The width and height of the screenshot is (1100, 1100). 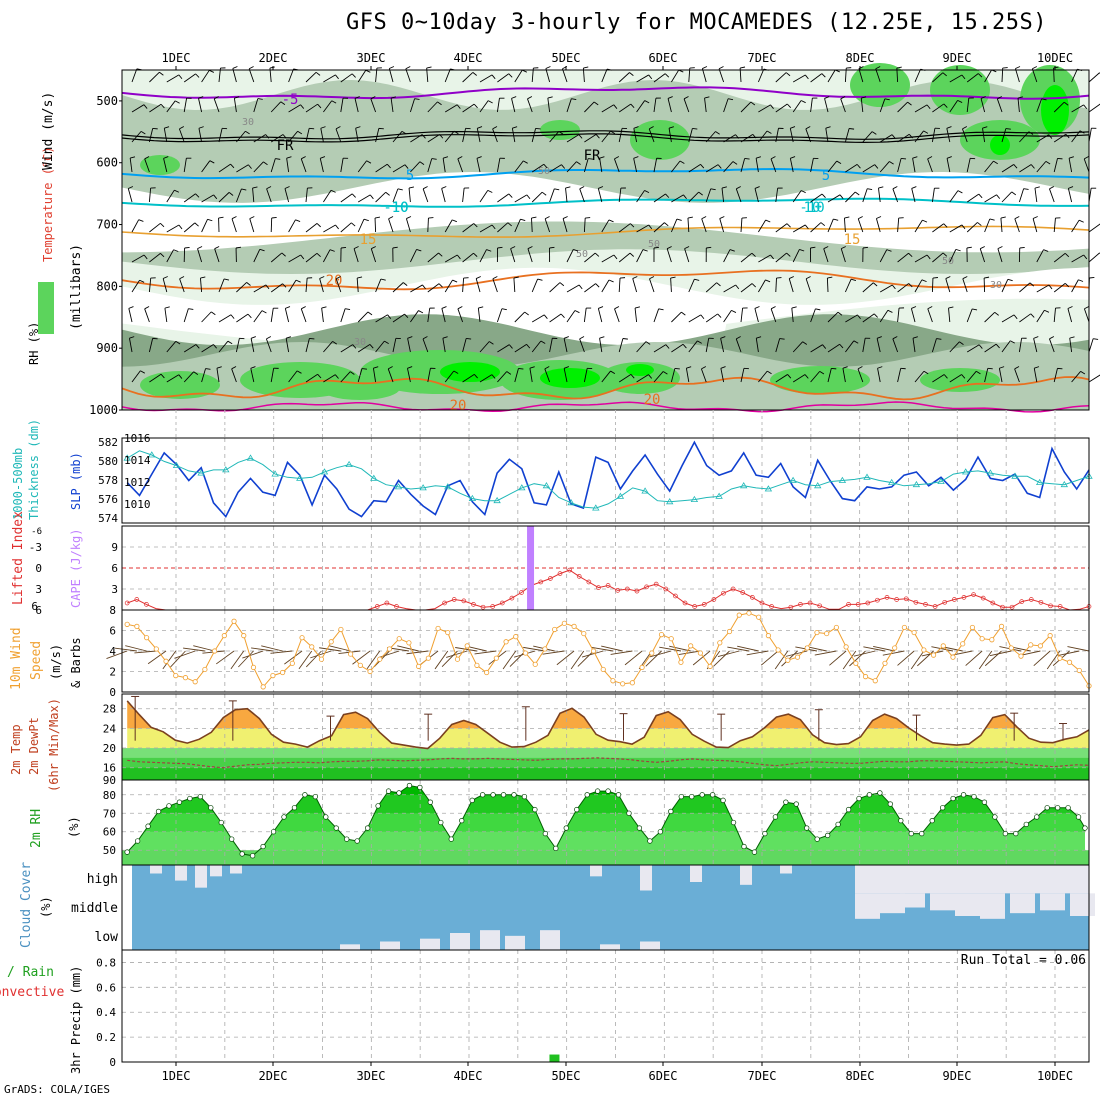 What do you see at coordinates (430, 944) in the screenshot?
I see `cloud-low-block` at bounding box center [430, 944].